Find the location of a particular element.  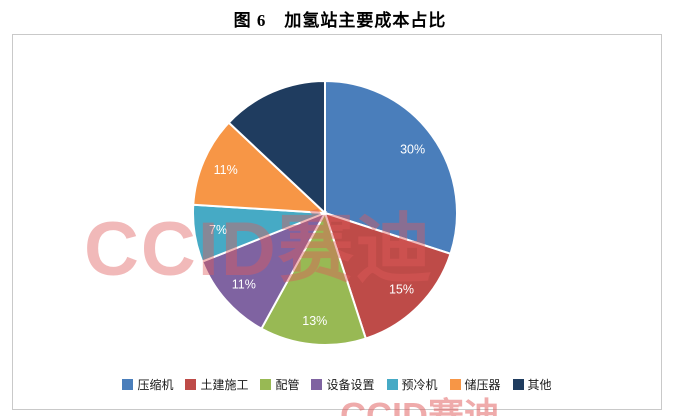

pie-slice-label: 30% is located at coordinates (412, 149).